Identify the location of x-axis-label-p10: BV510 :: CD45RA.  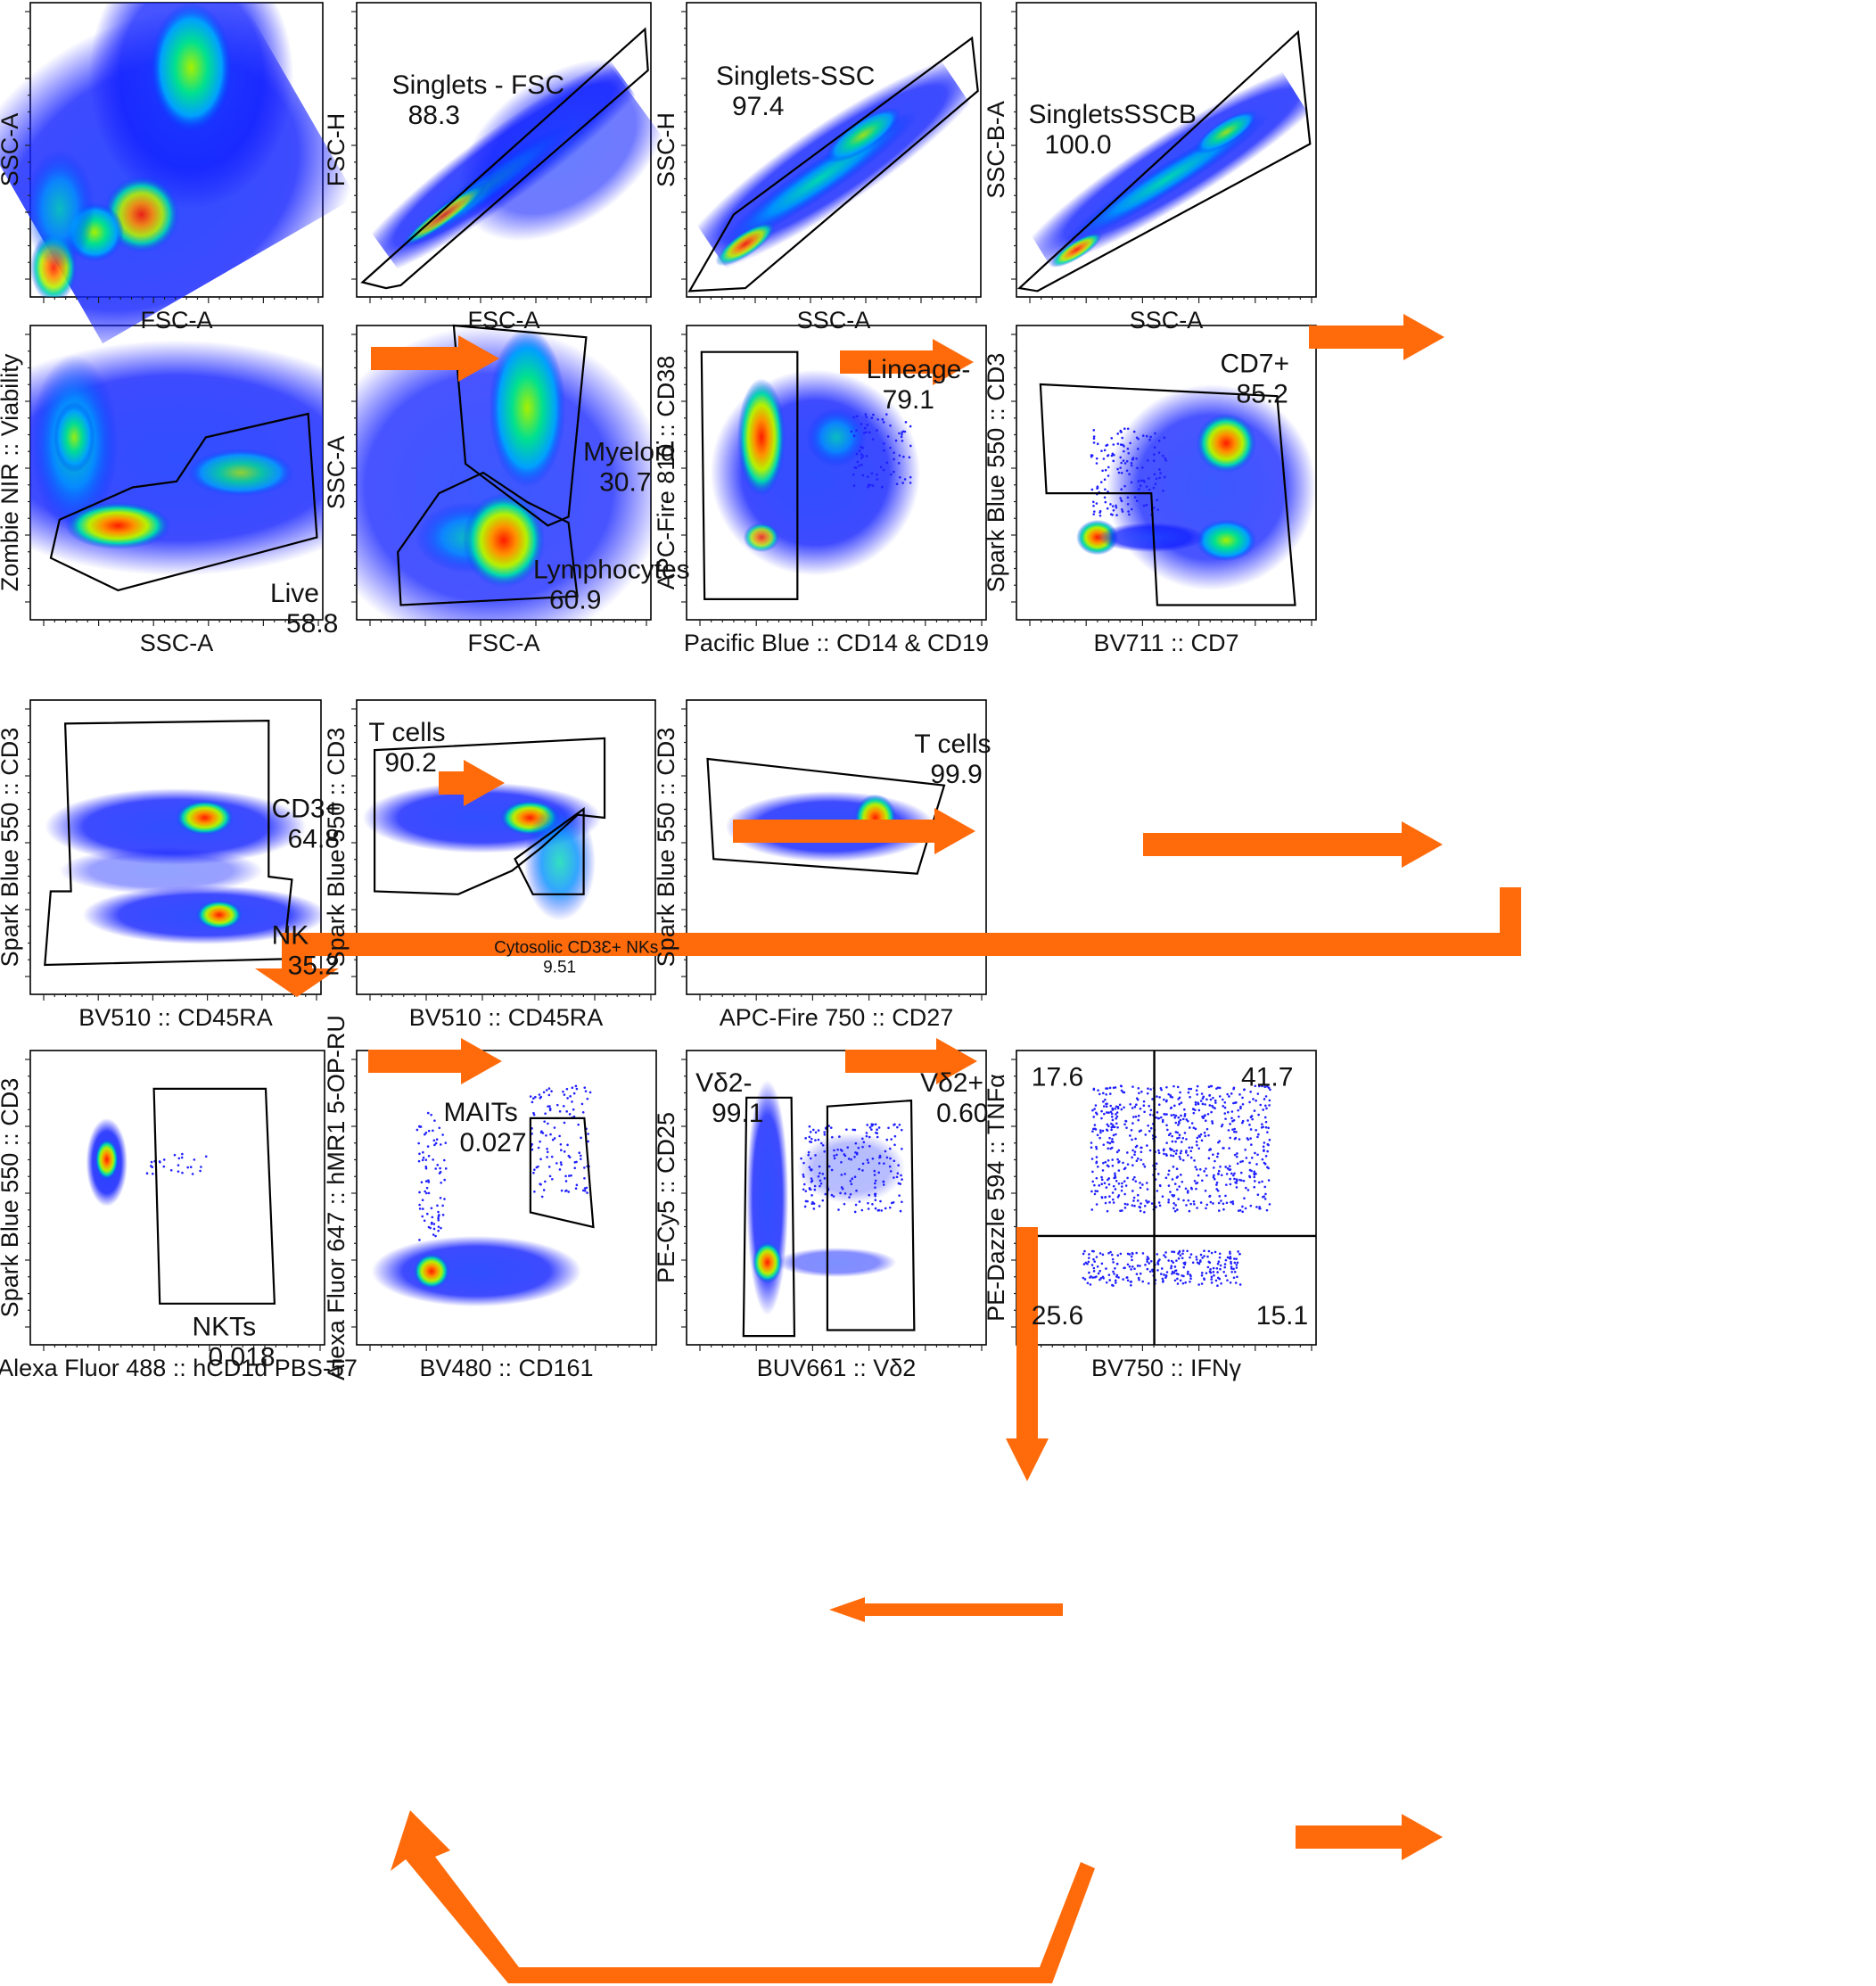
(506, 1017).